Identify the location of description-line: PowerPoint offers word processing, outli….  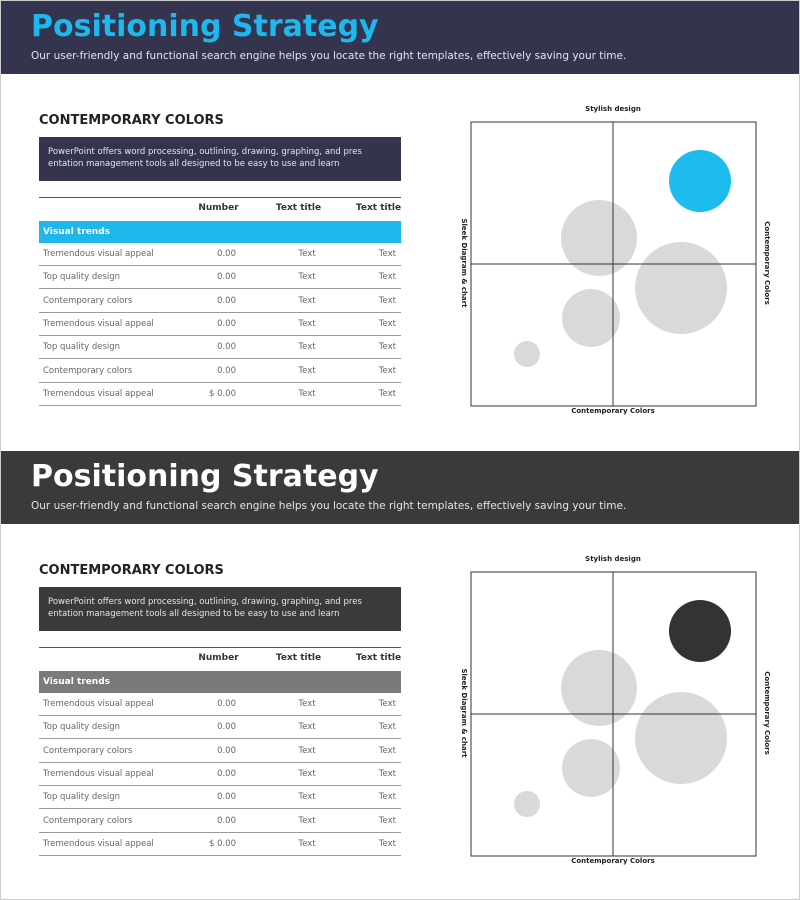
(205, 152).